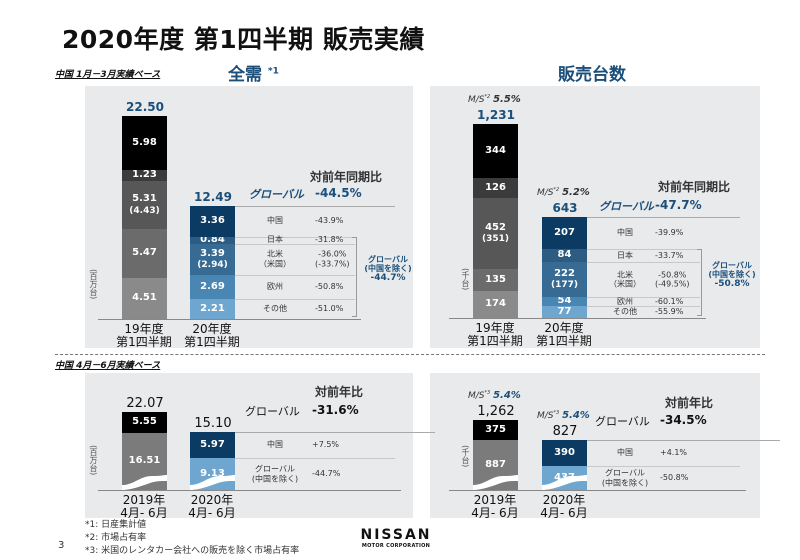 The image size is (800, 560). What do you see at coordinates (669, 312) in the screenshot?
I see `region-yoy-value: -55.9%` at bounding box center [669, 312].